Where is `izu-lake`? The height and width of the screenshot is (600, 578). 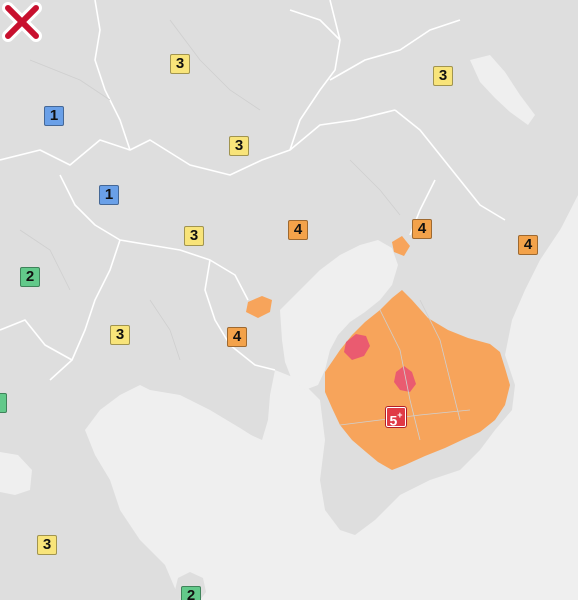 izu-lake is located at coordinates (16, 473).